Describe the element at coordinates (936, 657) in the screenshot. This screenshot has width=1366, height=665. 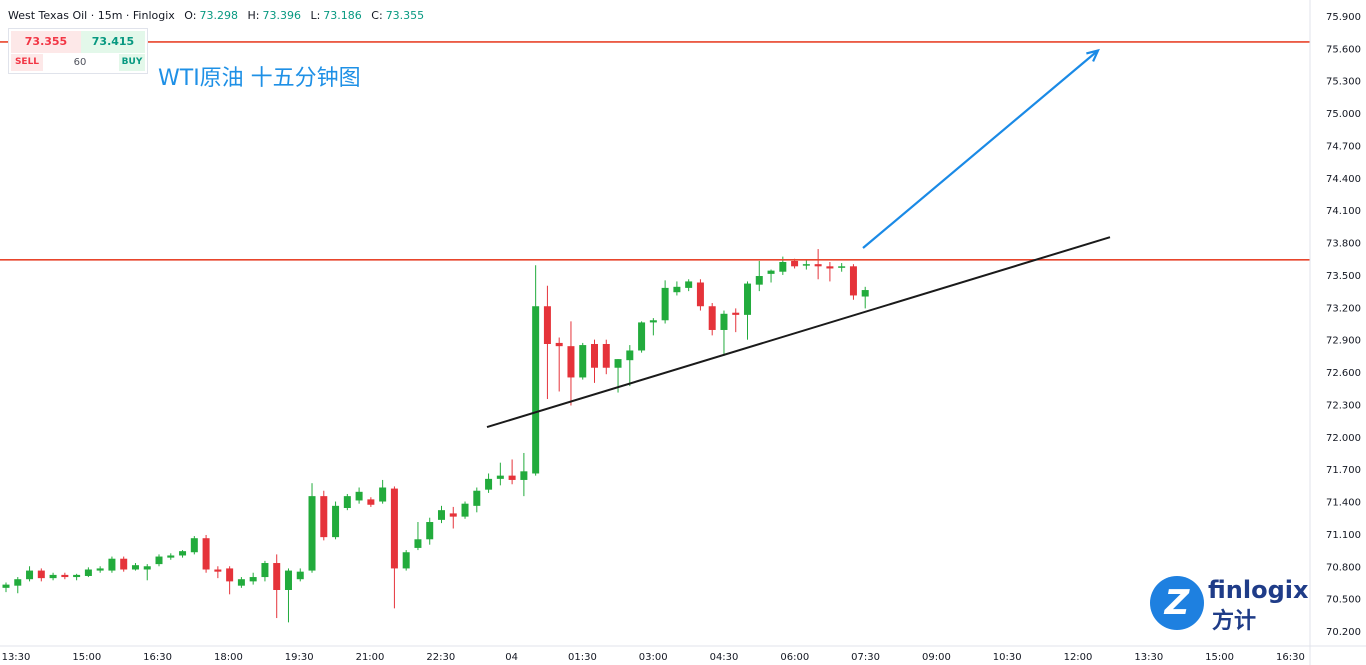
I see `time-tick-label: 09:00` at that location.